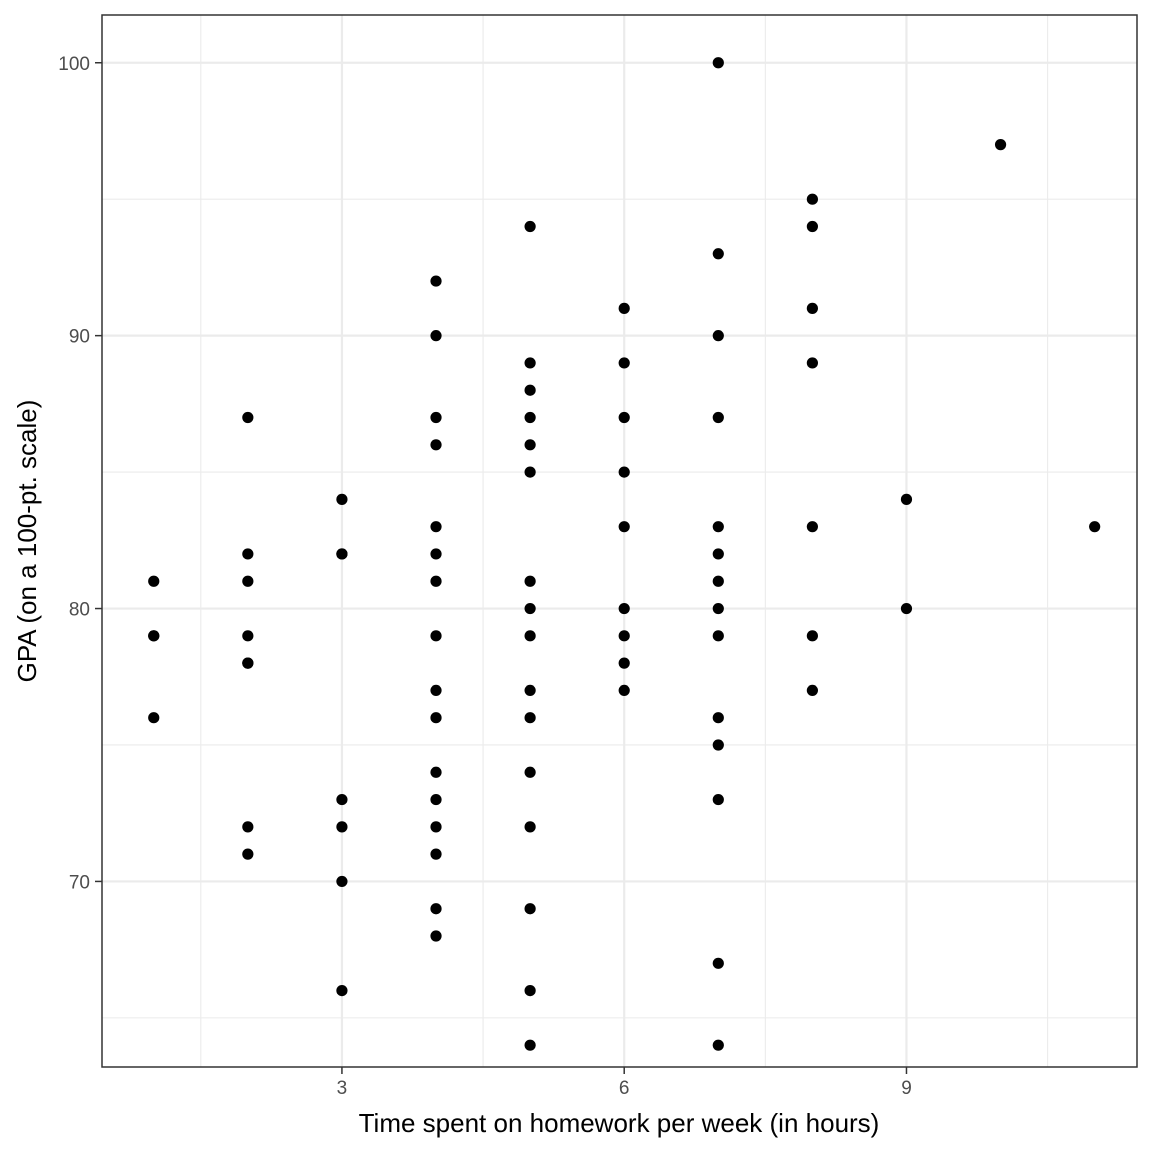  What do you see at coordinates (906, 1088) in the screenshot?
I see `x-tick-label: 9` at bounding box center [906, 1088].